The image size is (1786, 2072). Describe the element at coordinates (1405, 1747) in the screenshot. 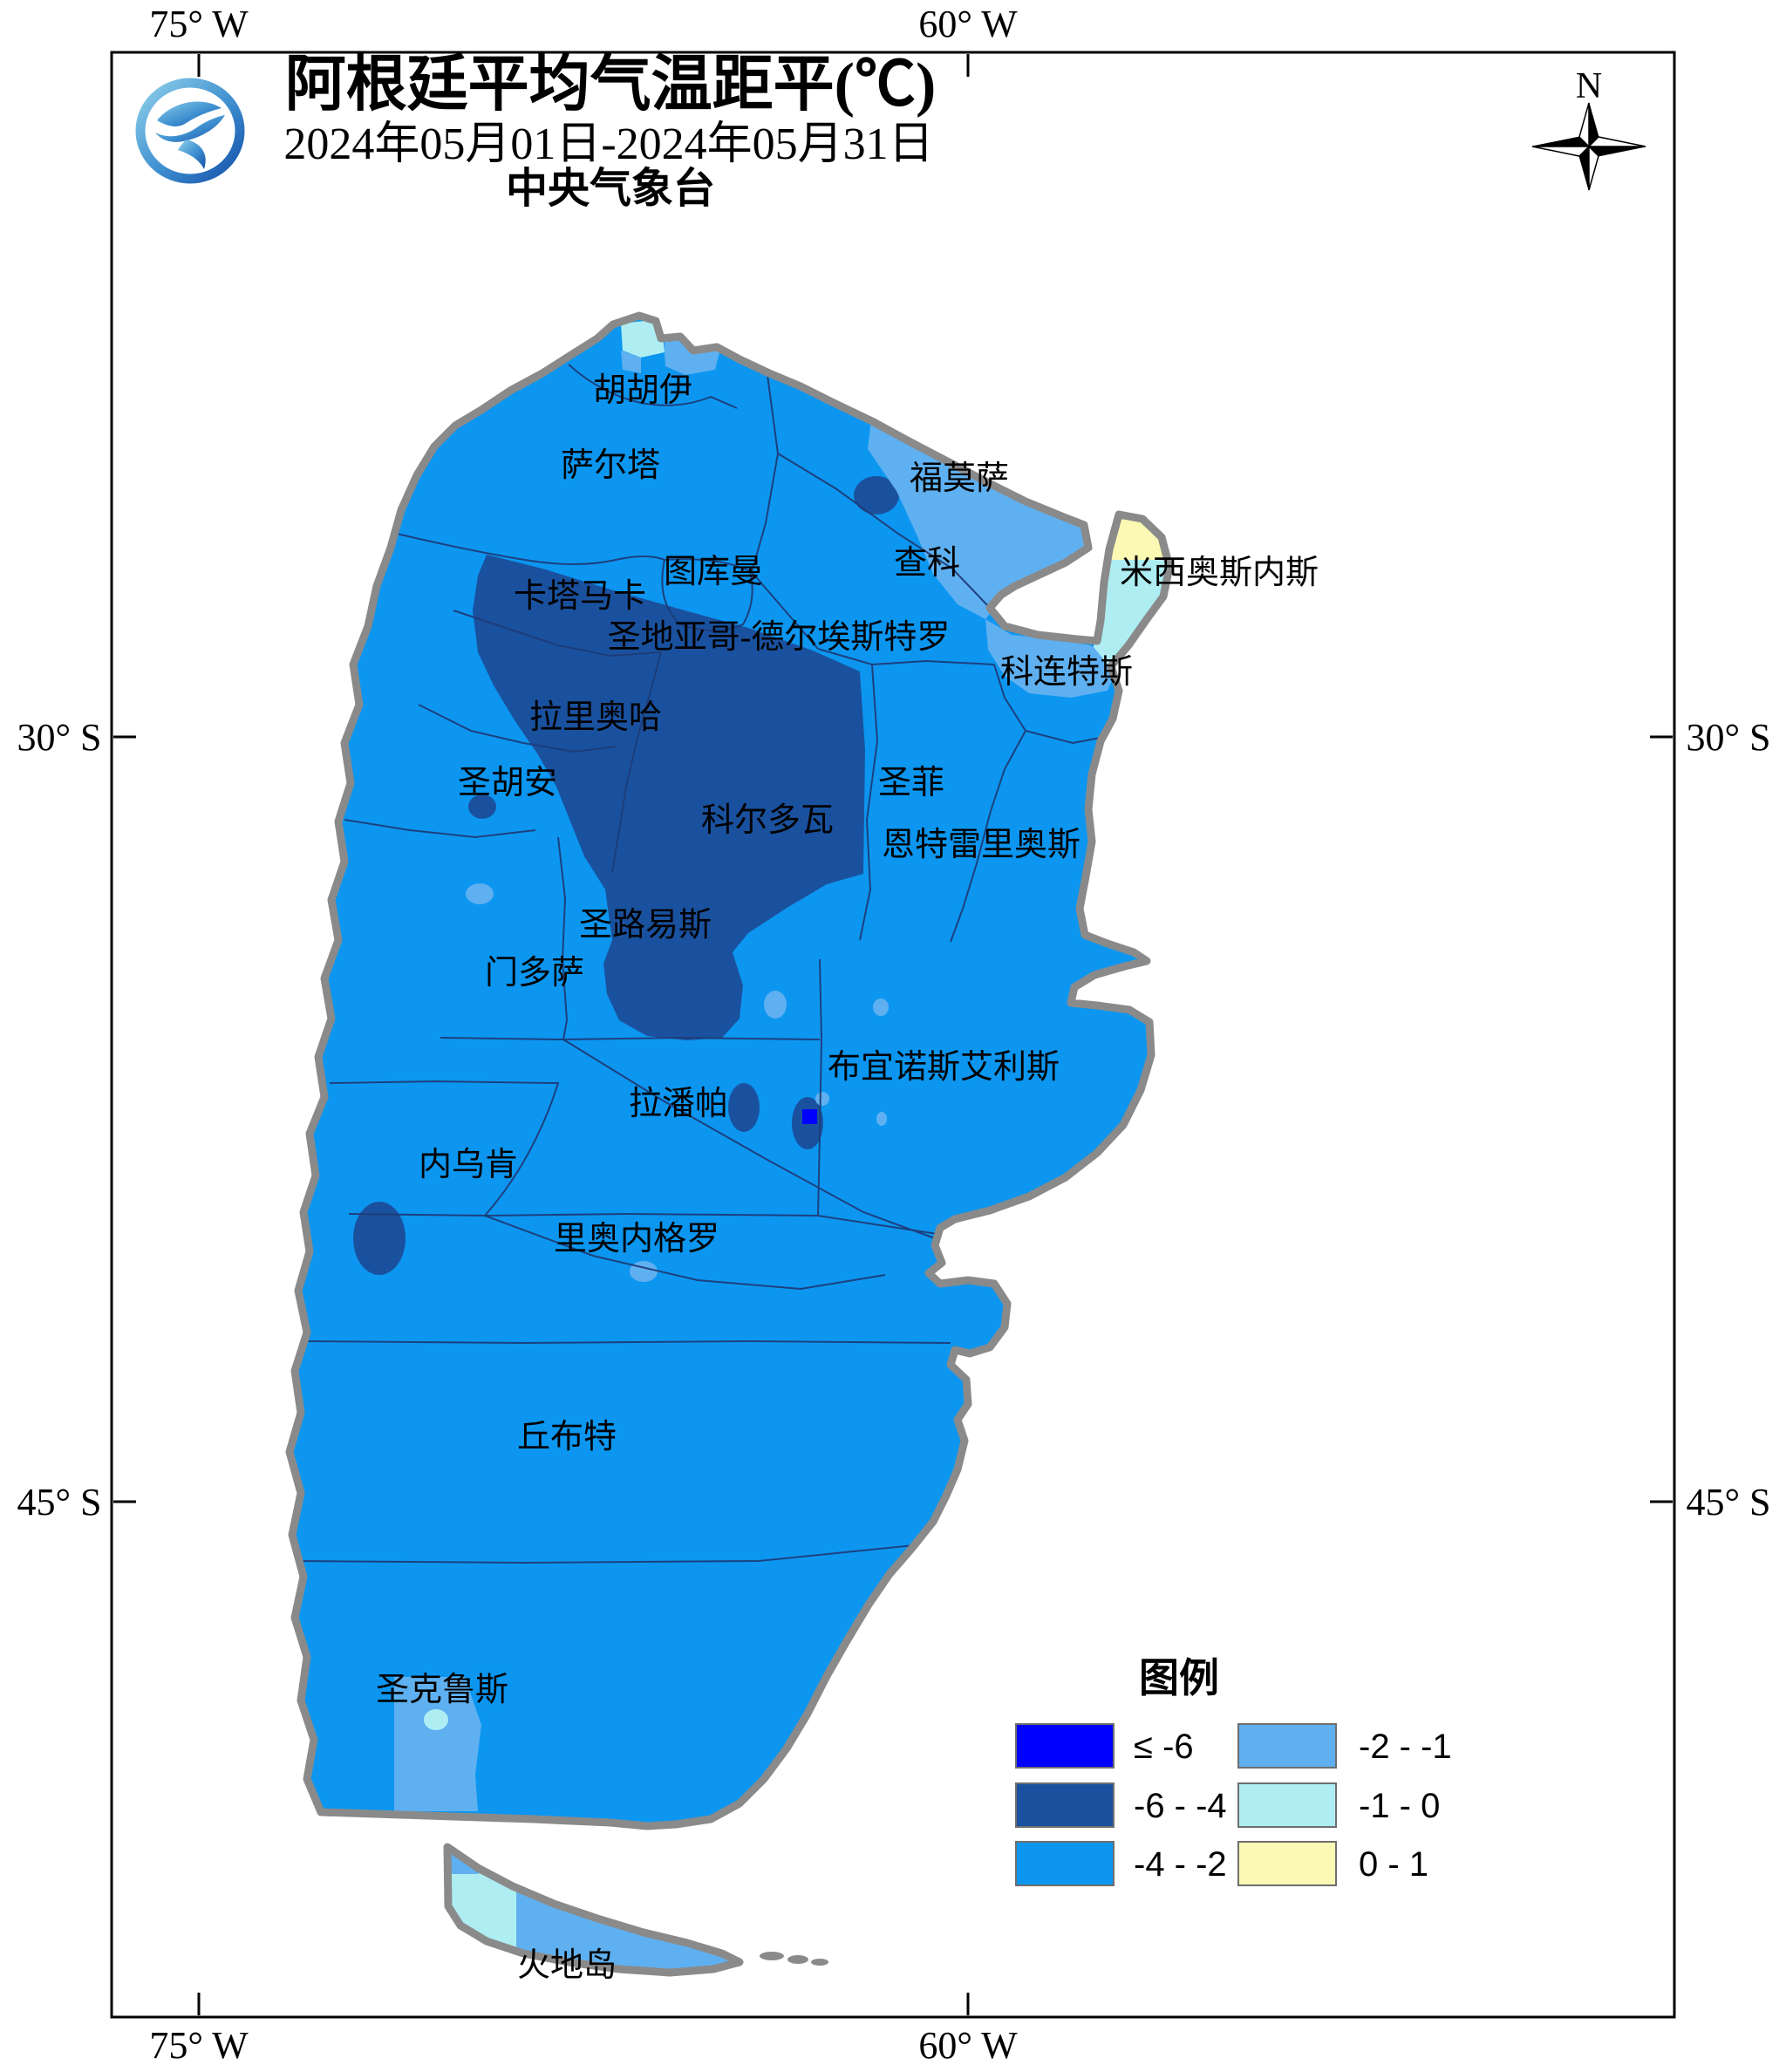

I see `legend-label-minus2-minus1: -2 - -1` at that location.